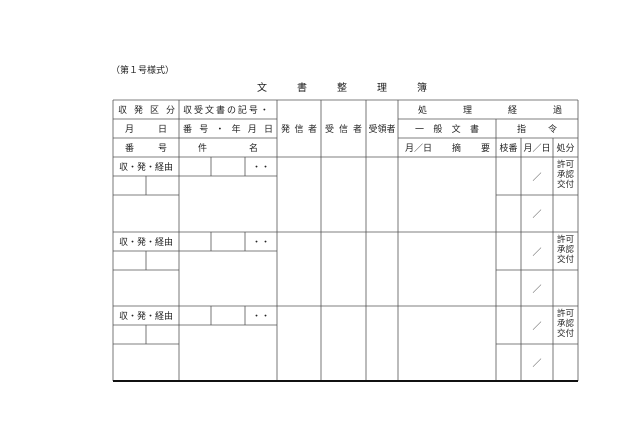 The height and width of the screenshot is (440, 630). Describe the element at coordinates (447, 149) in the screenshot. I see `header-general-sub: 月／日摘要` at that location.